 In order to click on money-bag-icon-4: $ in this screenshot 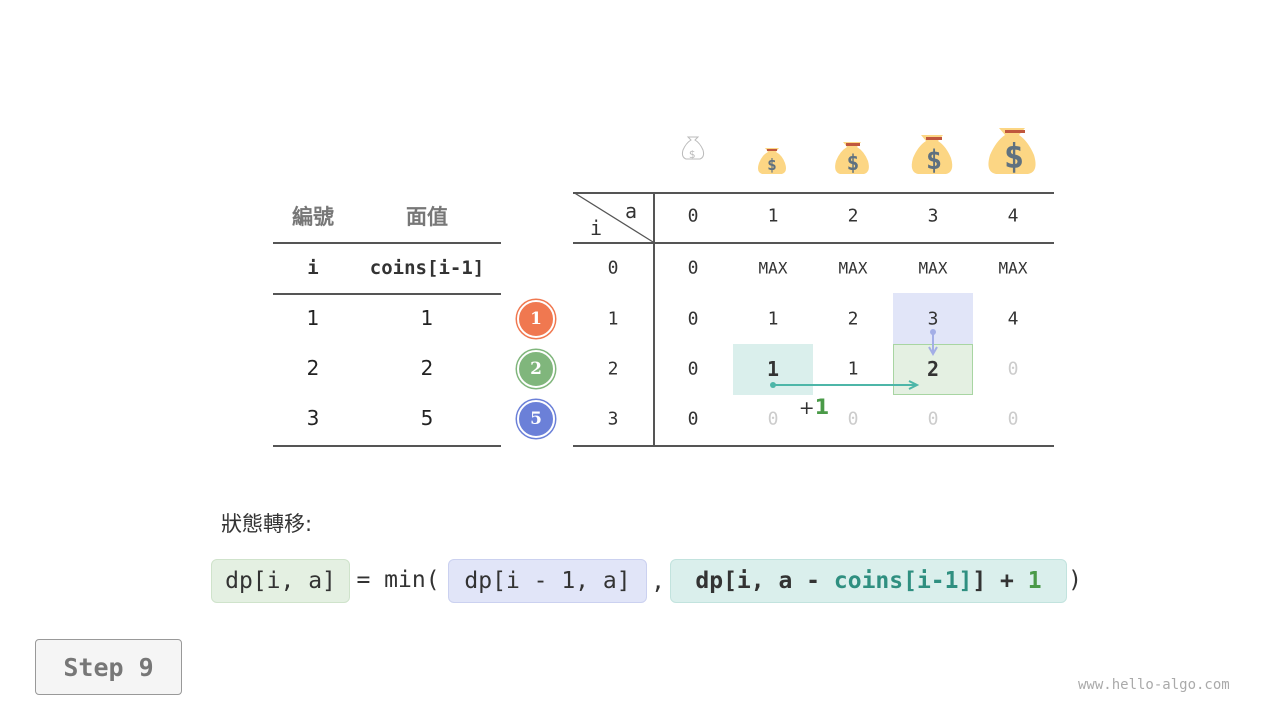, I will do `click(1012, 152)`.